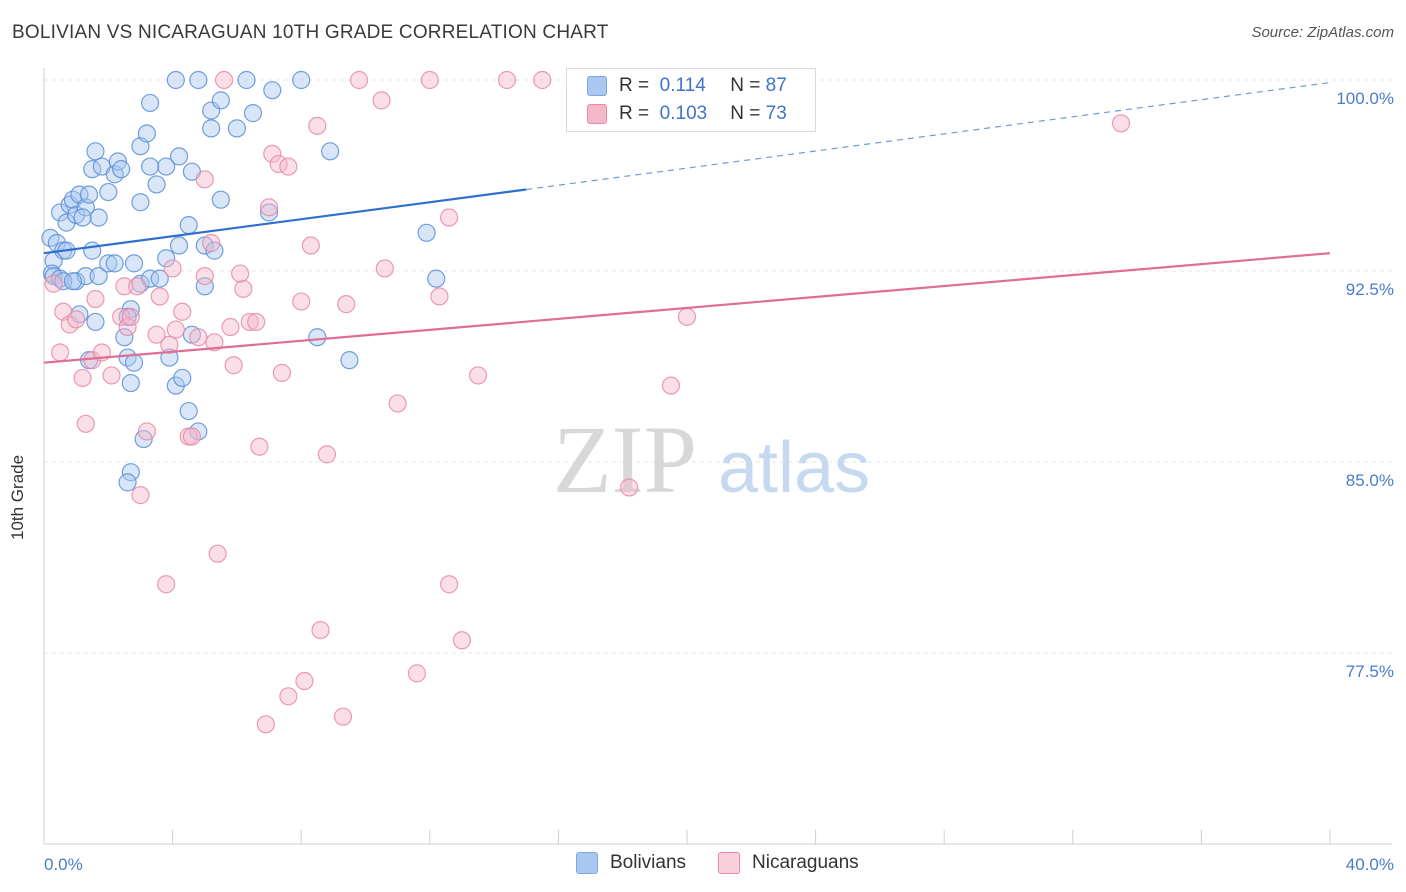 The height and width of the screenshot is (892, 1406). Describe the element at coordinates (691, 100) in the screenshot. I see `stats-legend: R = 0.114 N = 87 R = 0.103 N = 73` at that location.